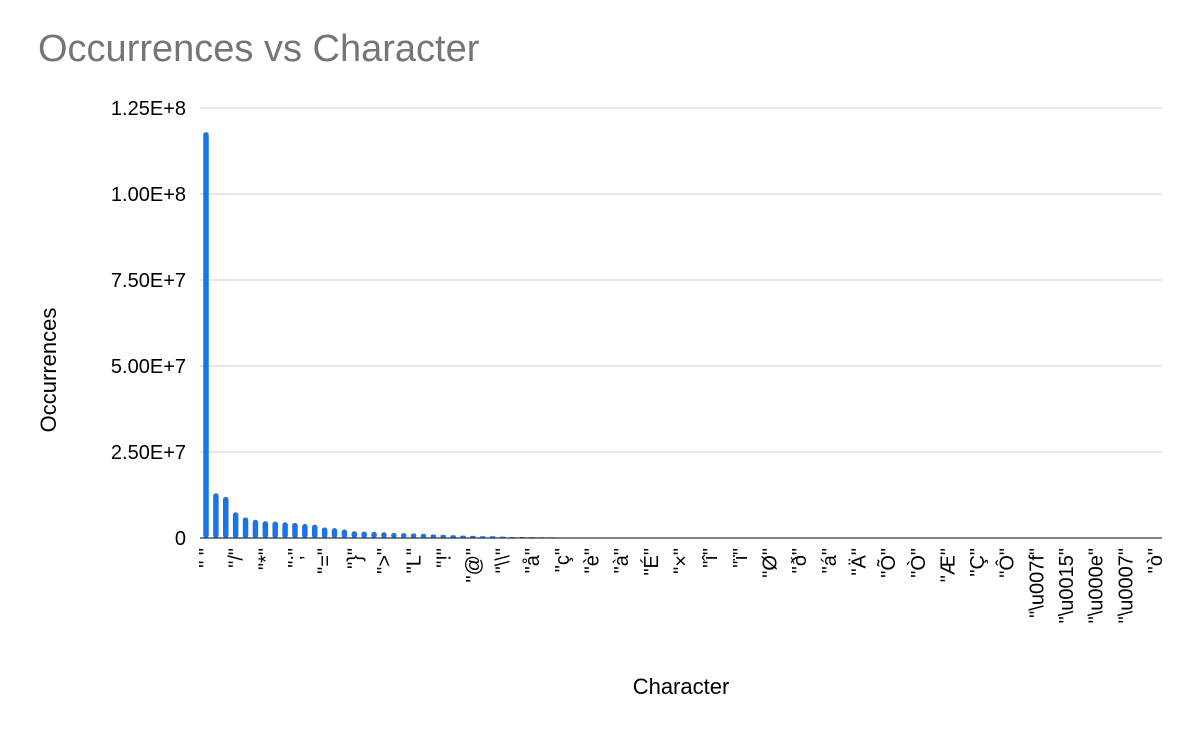 The width and height of the screenshot is (1198, 738). Describe the element at coordinates (1007, 563) in the screenshot. I see `x-tick-label: "Ô"` at that location.